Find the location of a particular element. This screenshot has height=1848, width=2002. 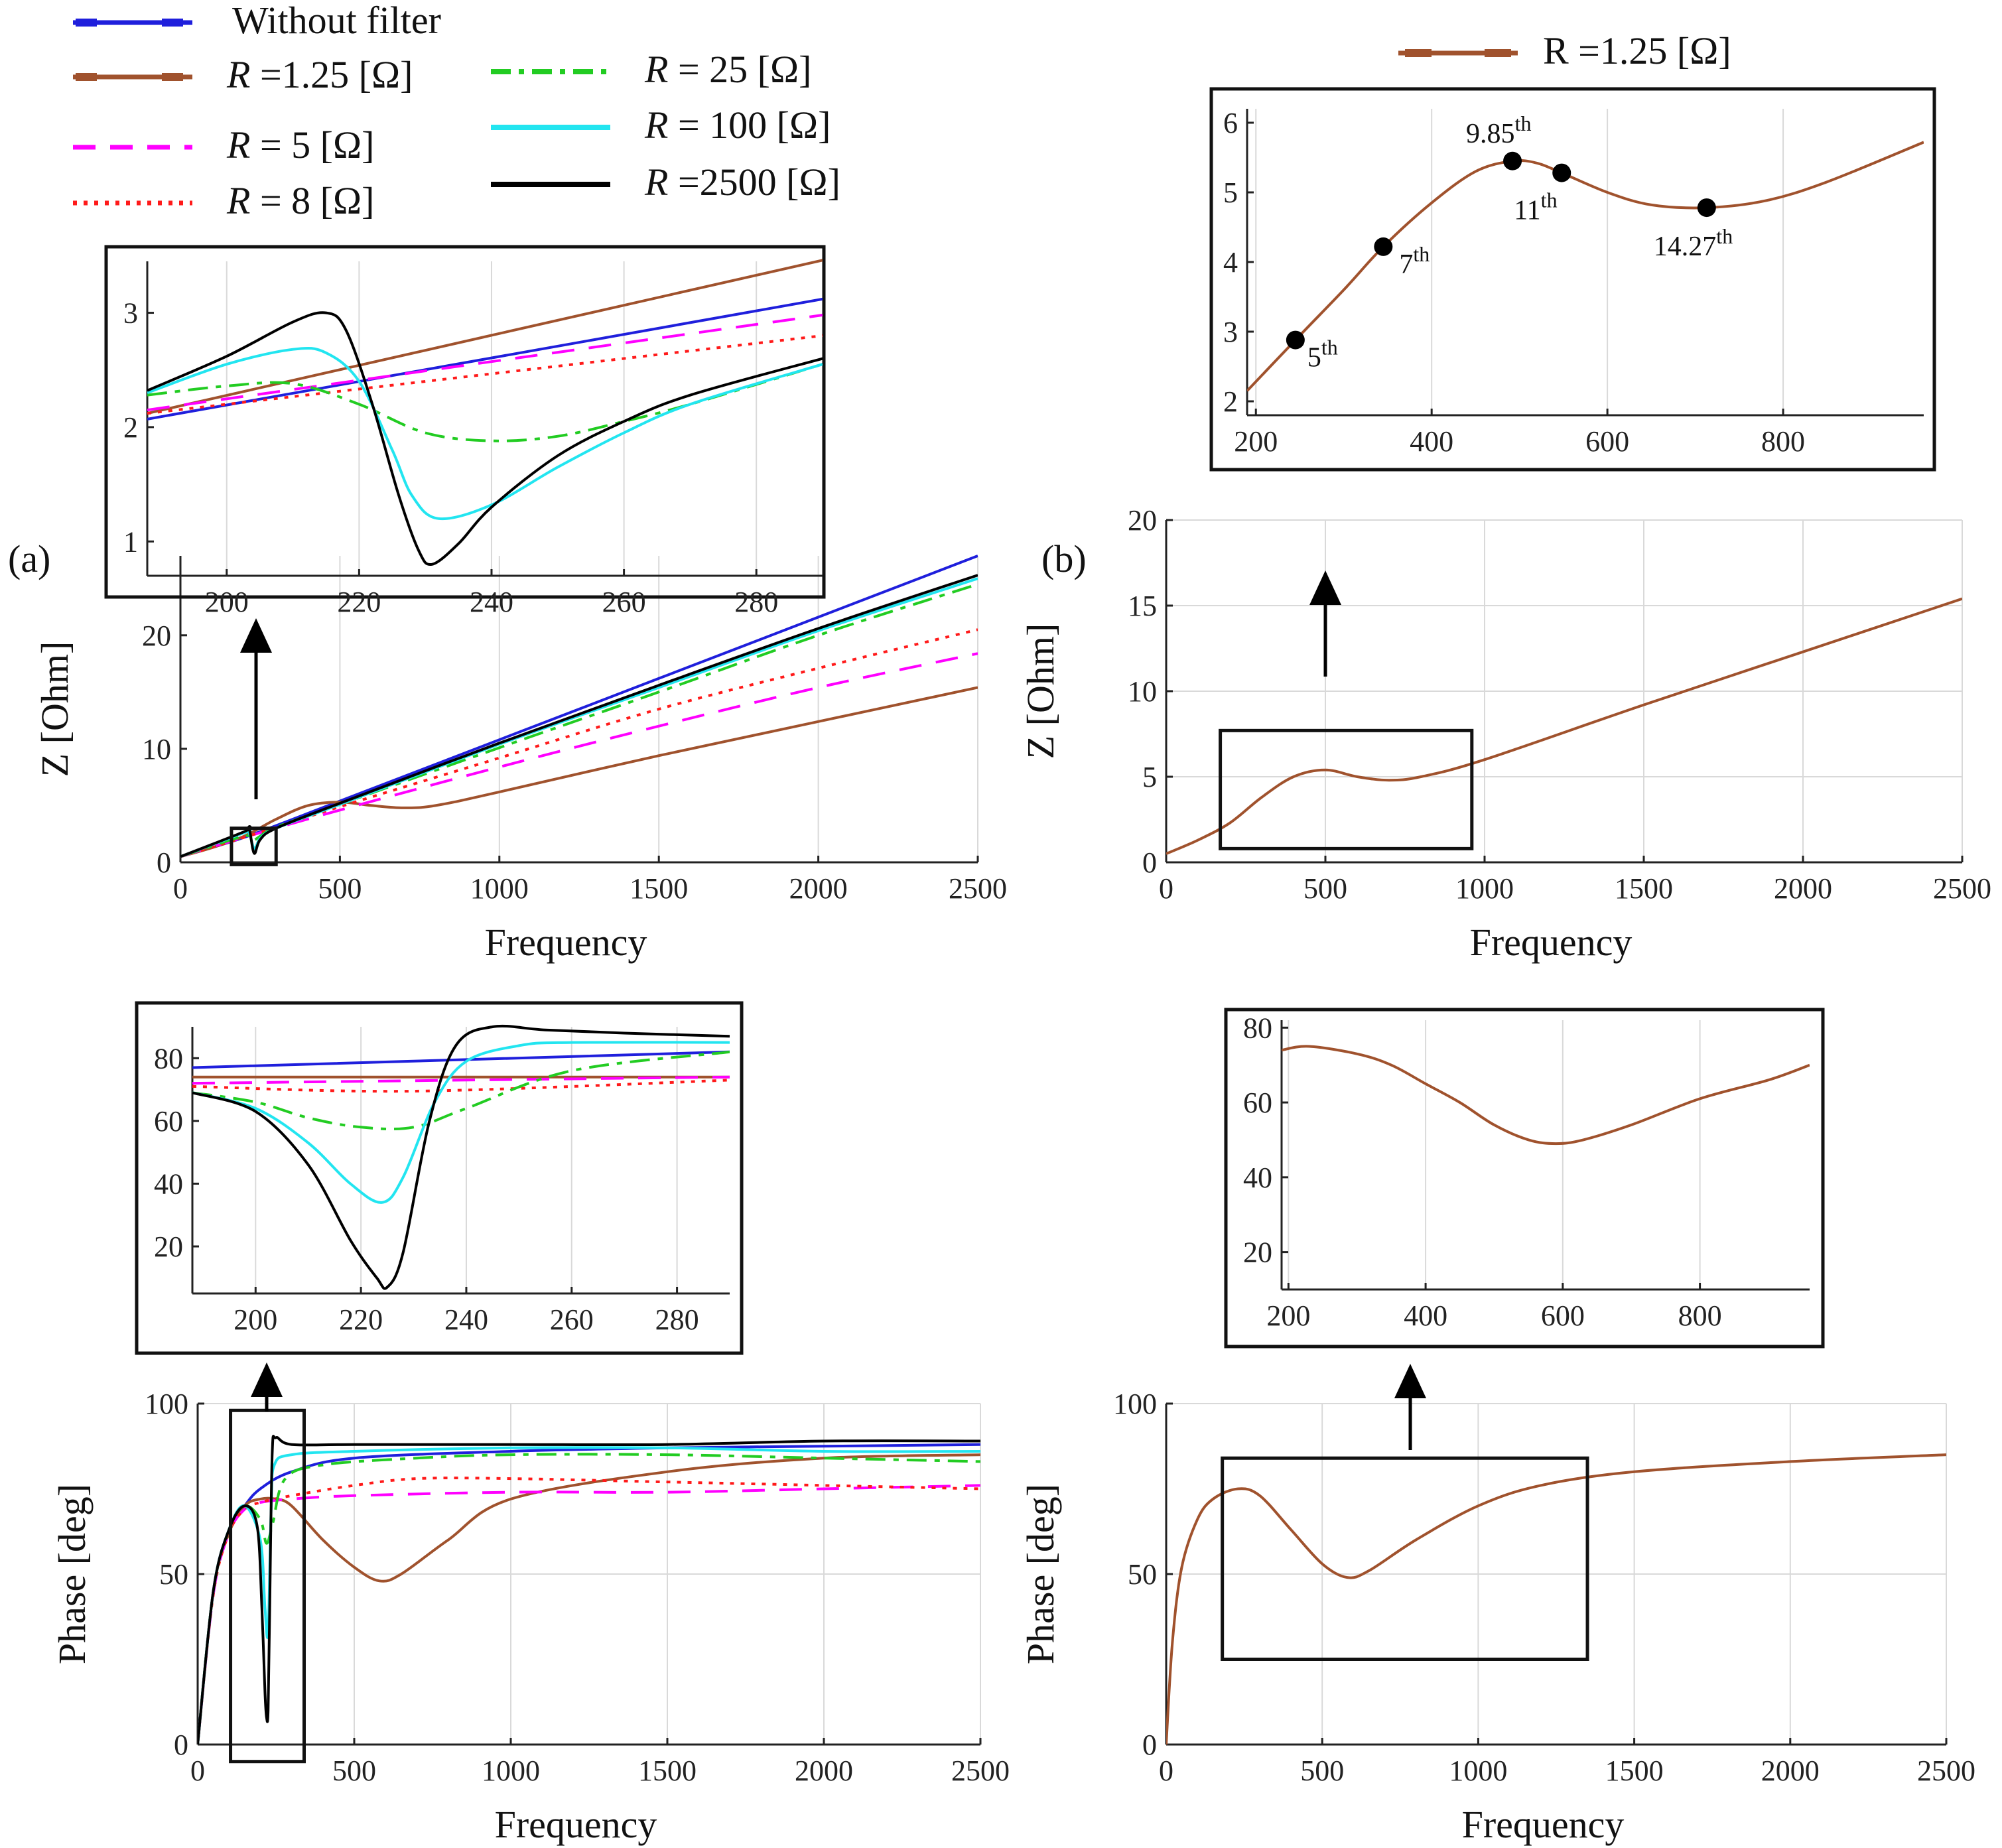

y-tick-label: 50 is located at coordinates (1142, 1574).